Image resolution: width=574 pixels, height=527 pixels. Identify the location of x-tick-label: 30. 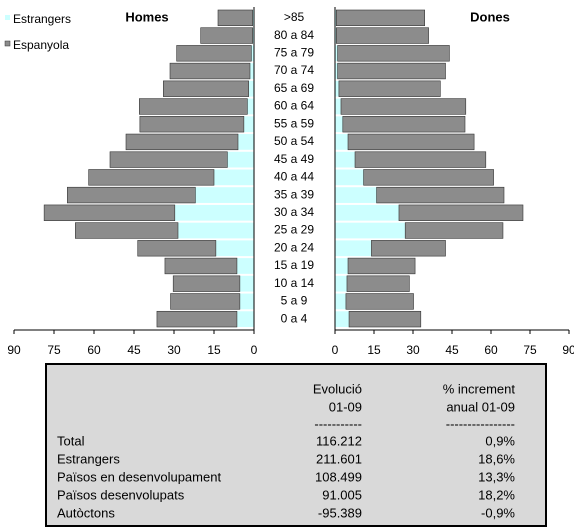
(174, 350).